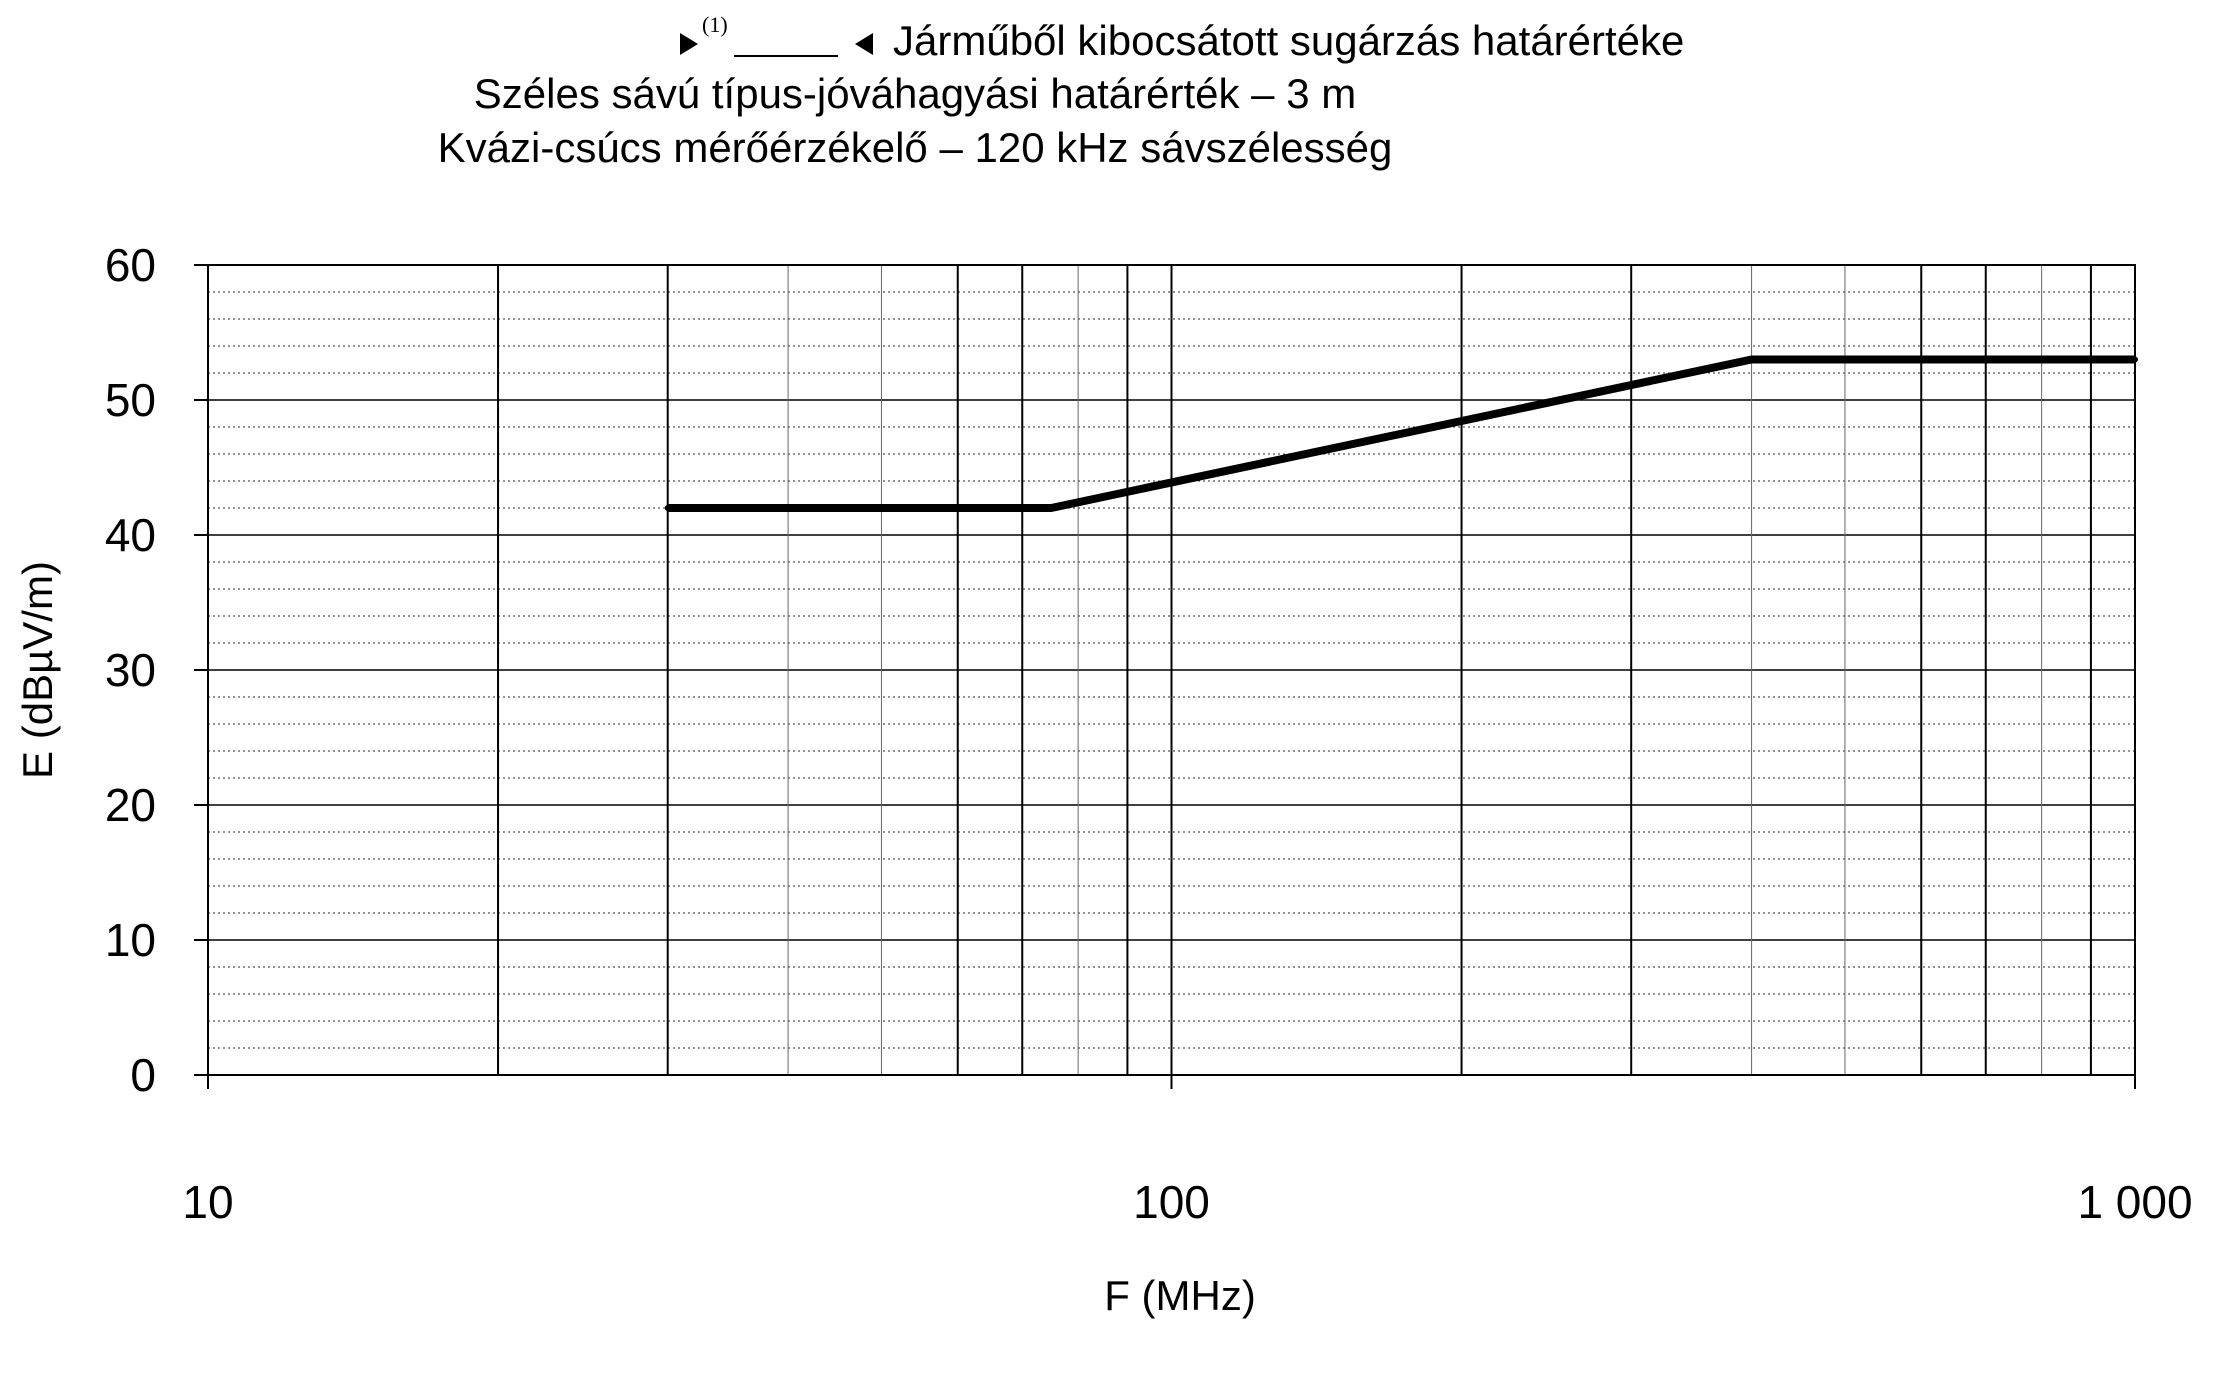  What do you see at coordinates (130, 400) in the screenshot?
I see `y-tick-label: 50` at bounding box center [130, 400].